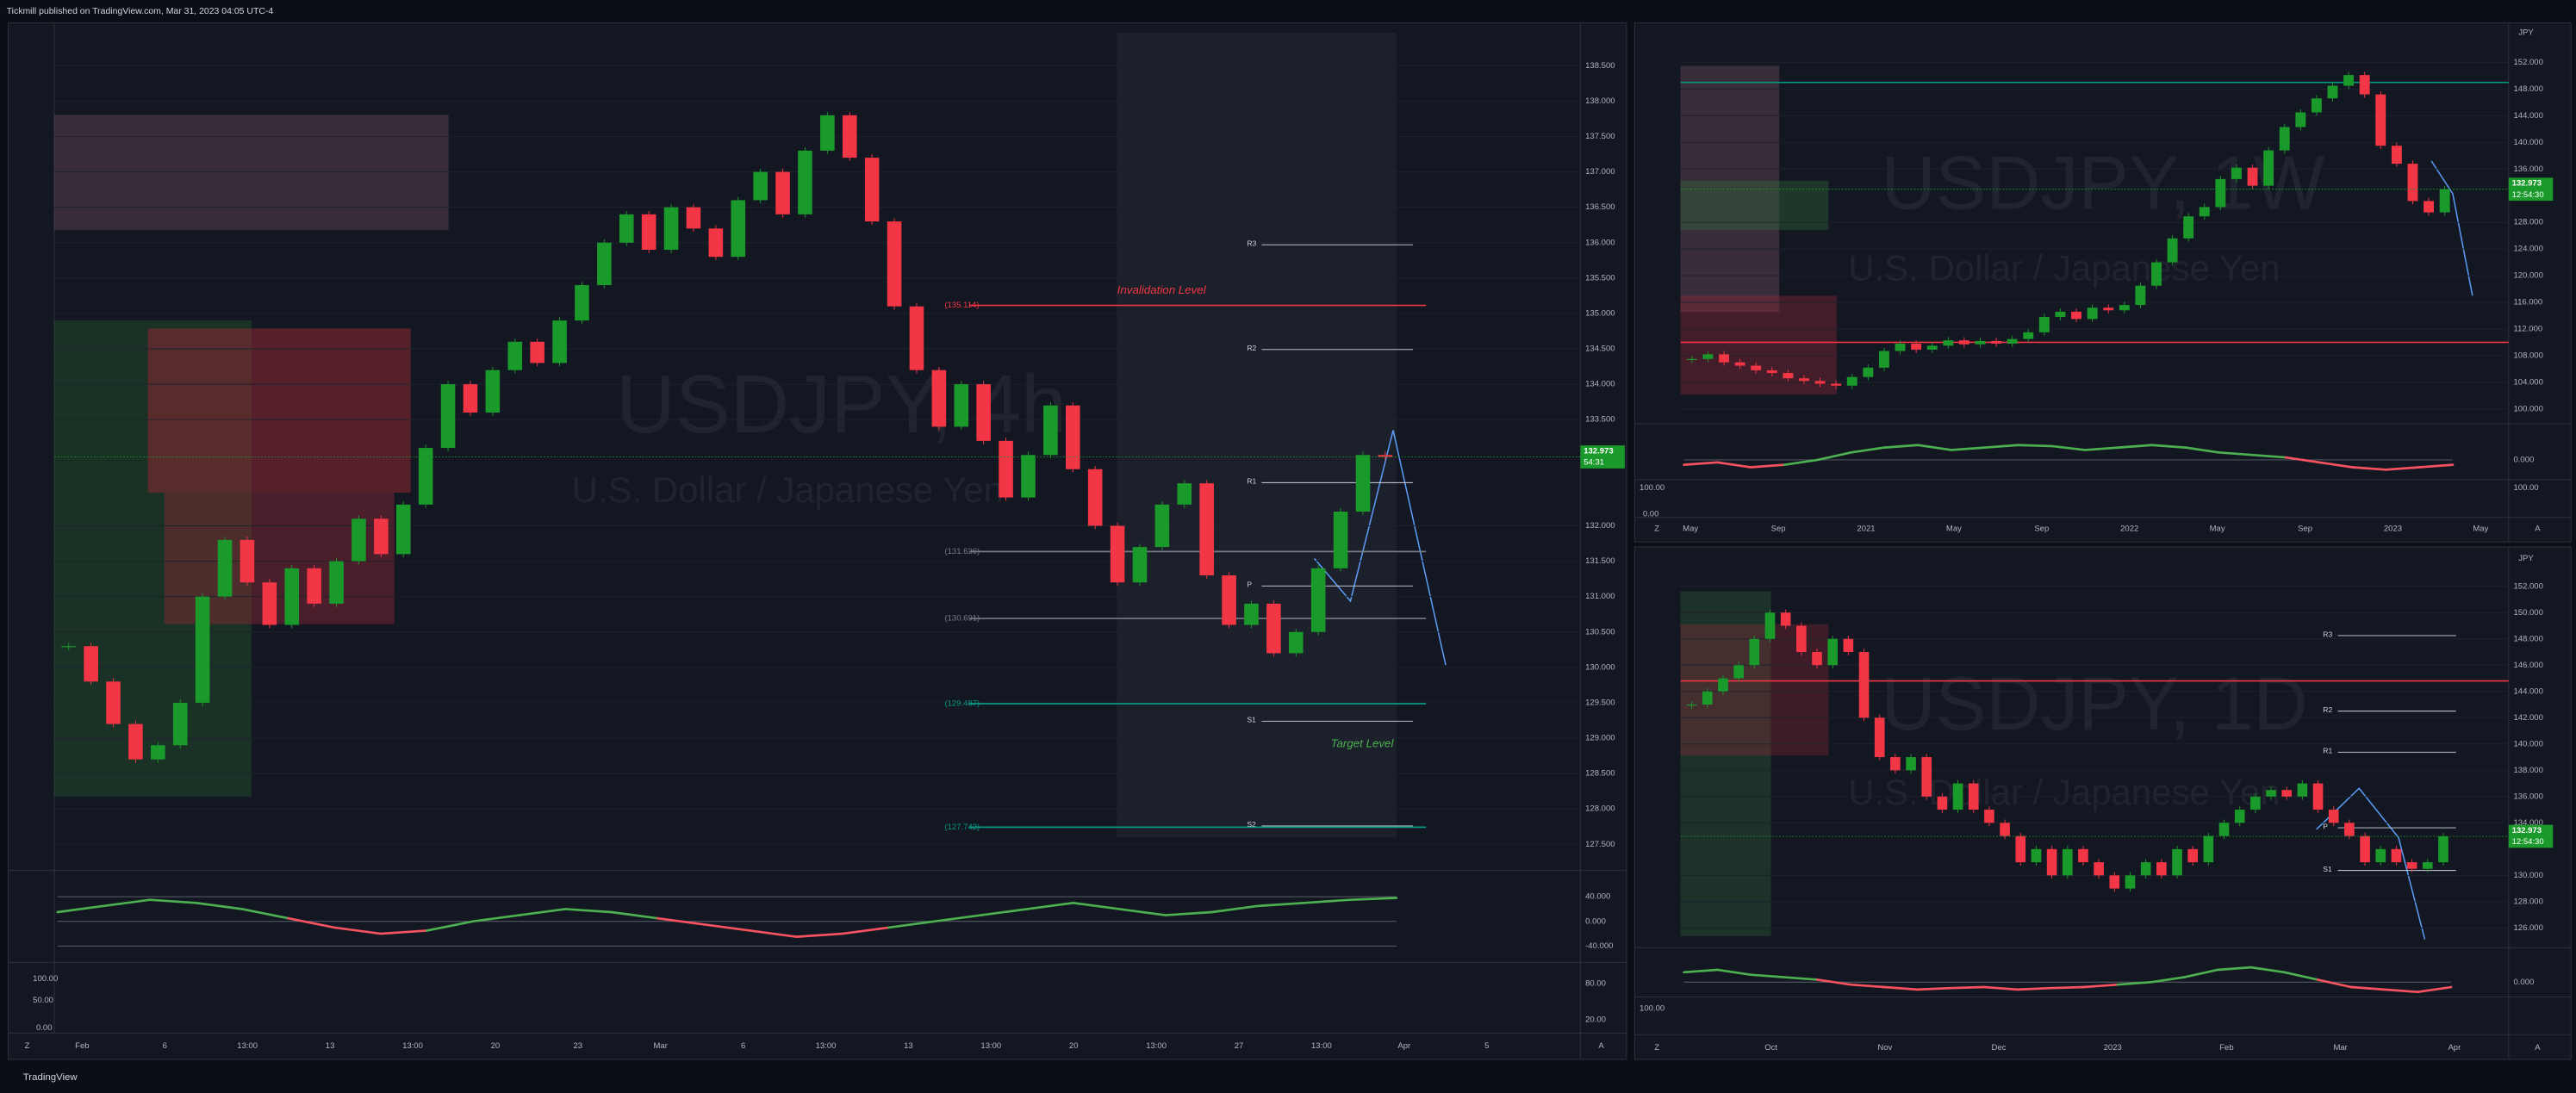  Describe the element at coordinates (1252, 720) in the screenshot. I see `pivot-label: S1` at that location.